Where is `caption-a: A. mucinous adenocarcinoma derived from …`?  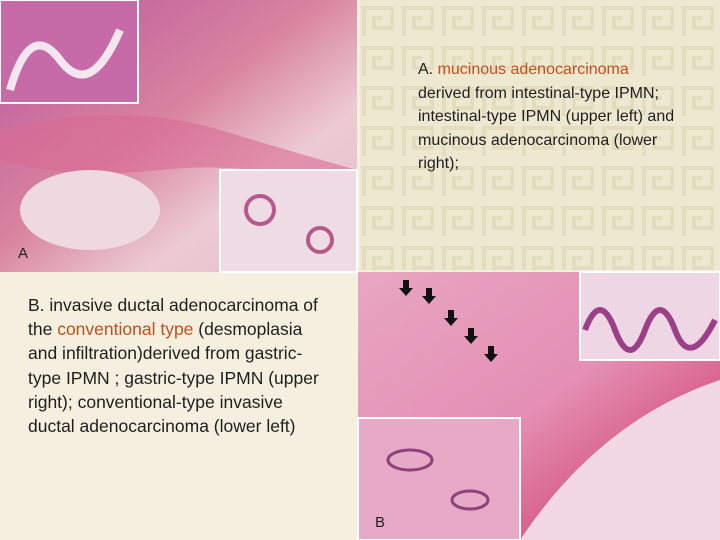 caption-a: A. mucinous adenocarcinoma derived from … is located at coordinates (548, 117).